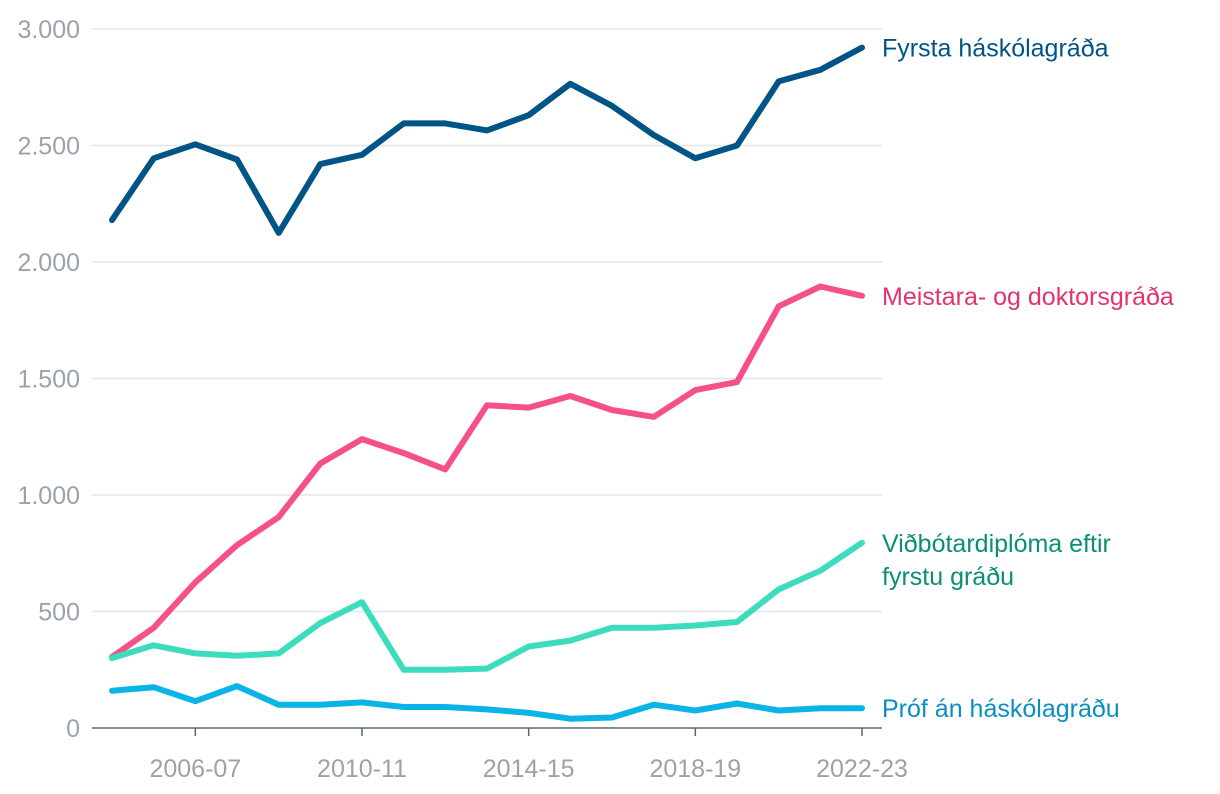 The height and width of the screenshot is (794, 1220). Describe the element at coordinates (862, 769) in the screenshot. I see `x-tick-label: 2022-23` at that location.